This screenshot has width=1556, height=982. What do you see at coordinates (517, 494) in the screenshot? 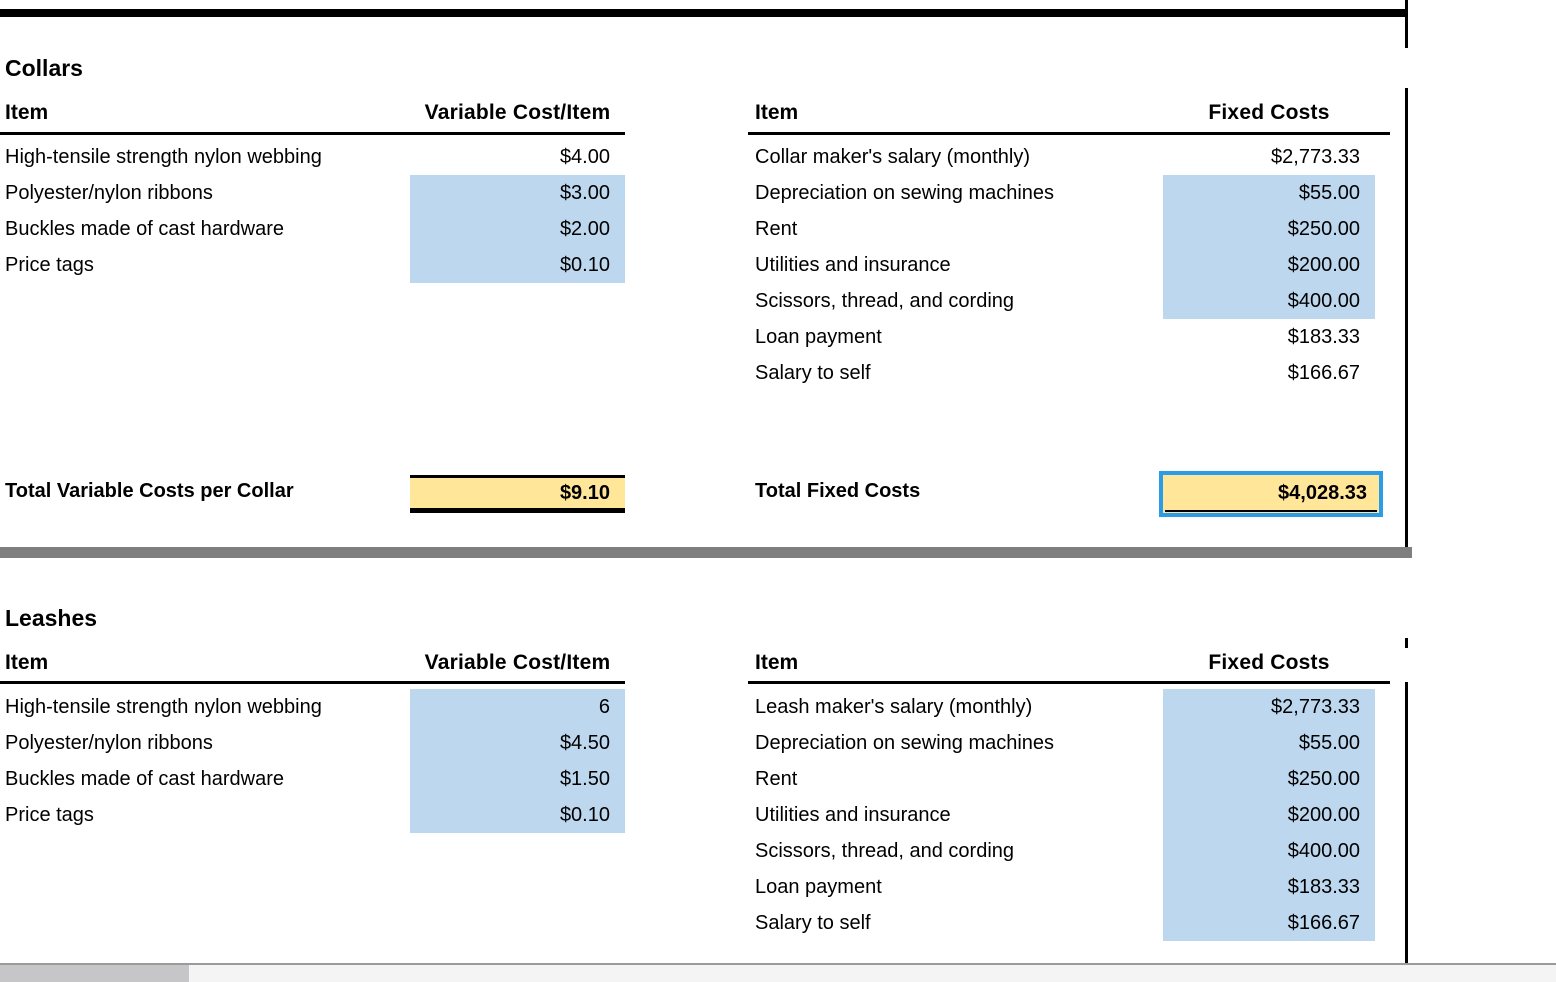
I see `total-variable-costs-cell: $9.10` at bounding box center [517, 494].